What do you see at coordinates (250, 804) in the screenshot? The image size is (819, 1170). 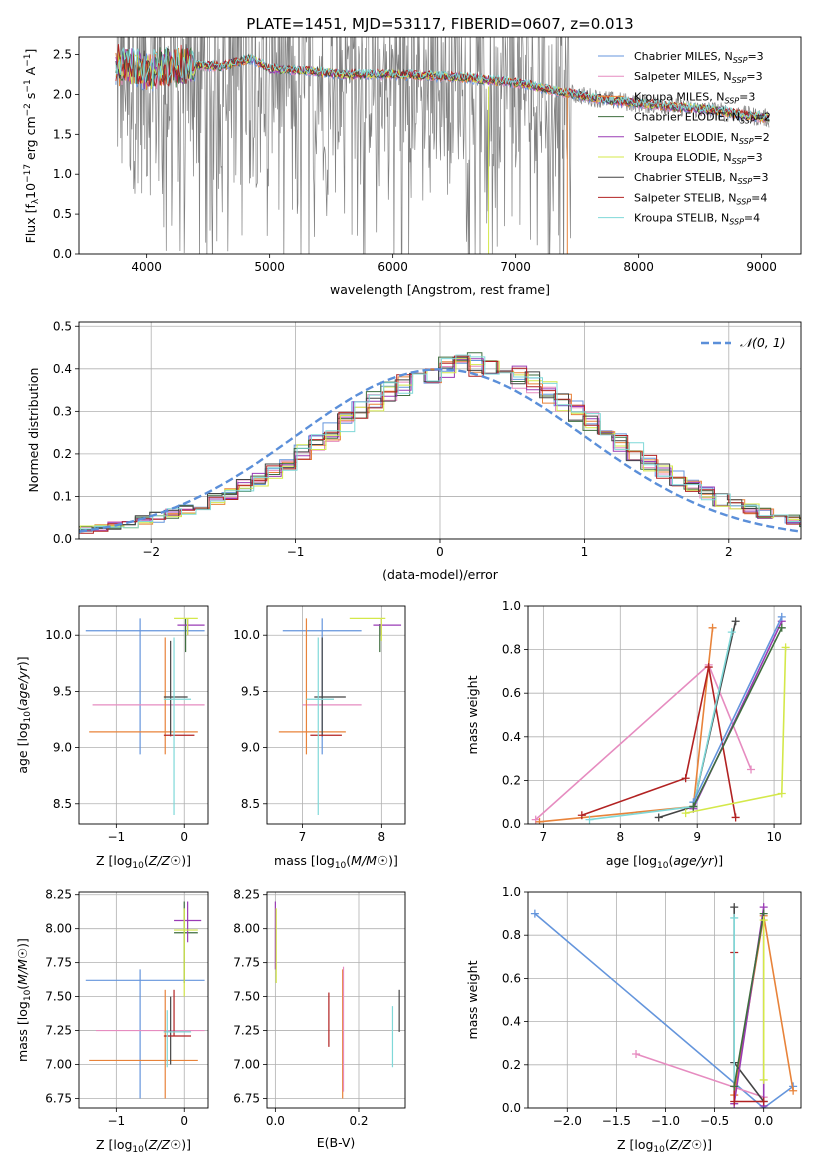 I see `y-tick-label: 8.5` at bounding box center [250, 804].